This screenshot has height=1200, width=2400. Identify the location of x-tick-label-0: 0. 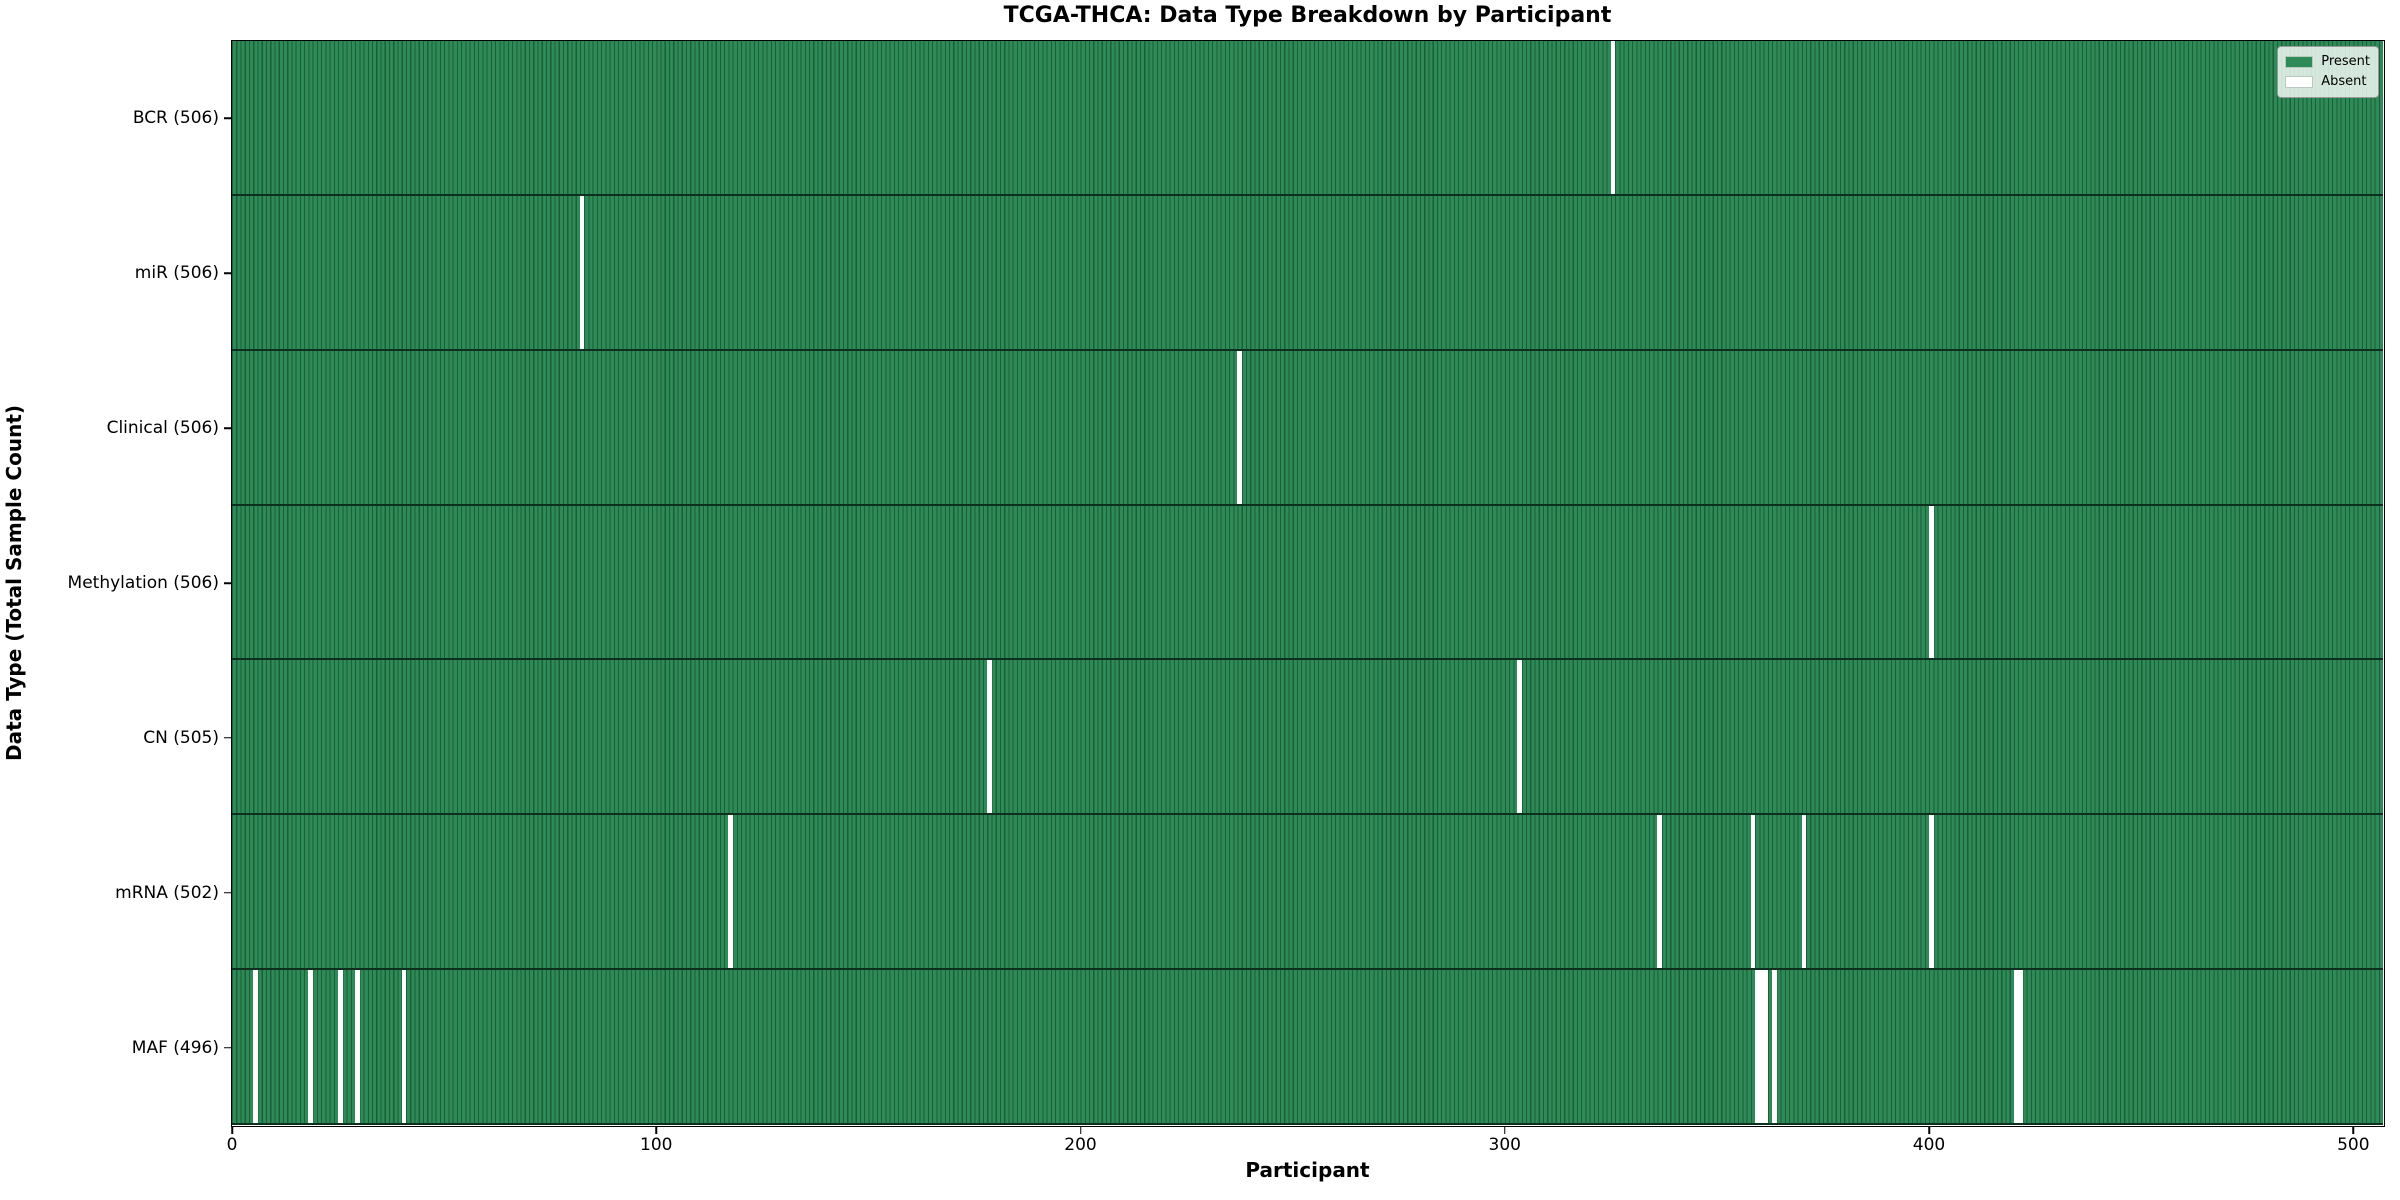
(232, 1145).